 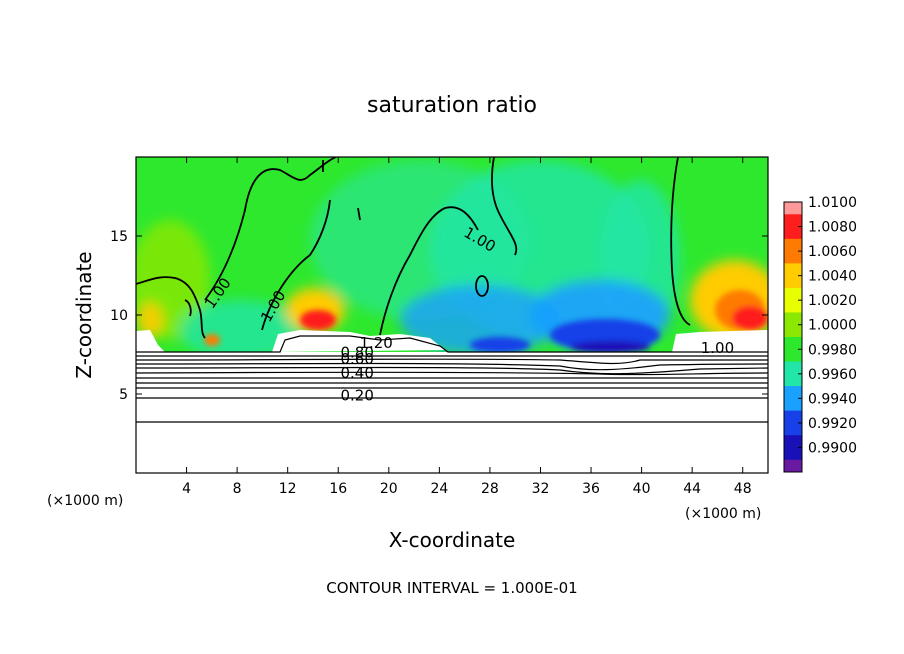 I want to click on white-bump-right, so click(x=720, y=341).